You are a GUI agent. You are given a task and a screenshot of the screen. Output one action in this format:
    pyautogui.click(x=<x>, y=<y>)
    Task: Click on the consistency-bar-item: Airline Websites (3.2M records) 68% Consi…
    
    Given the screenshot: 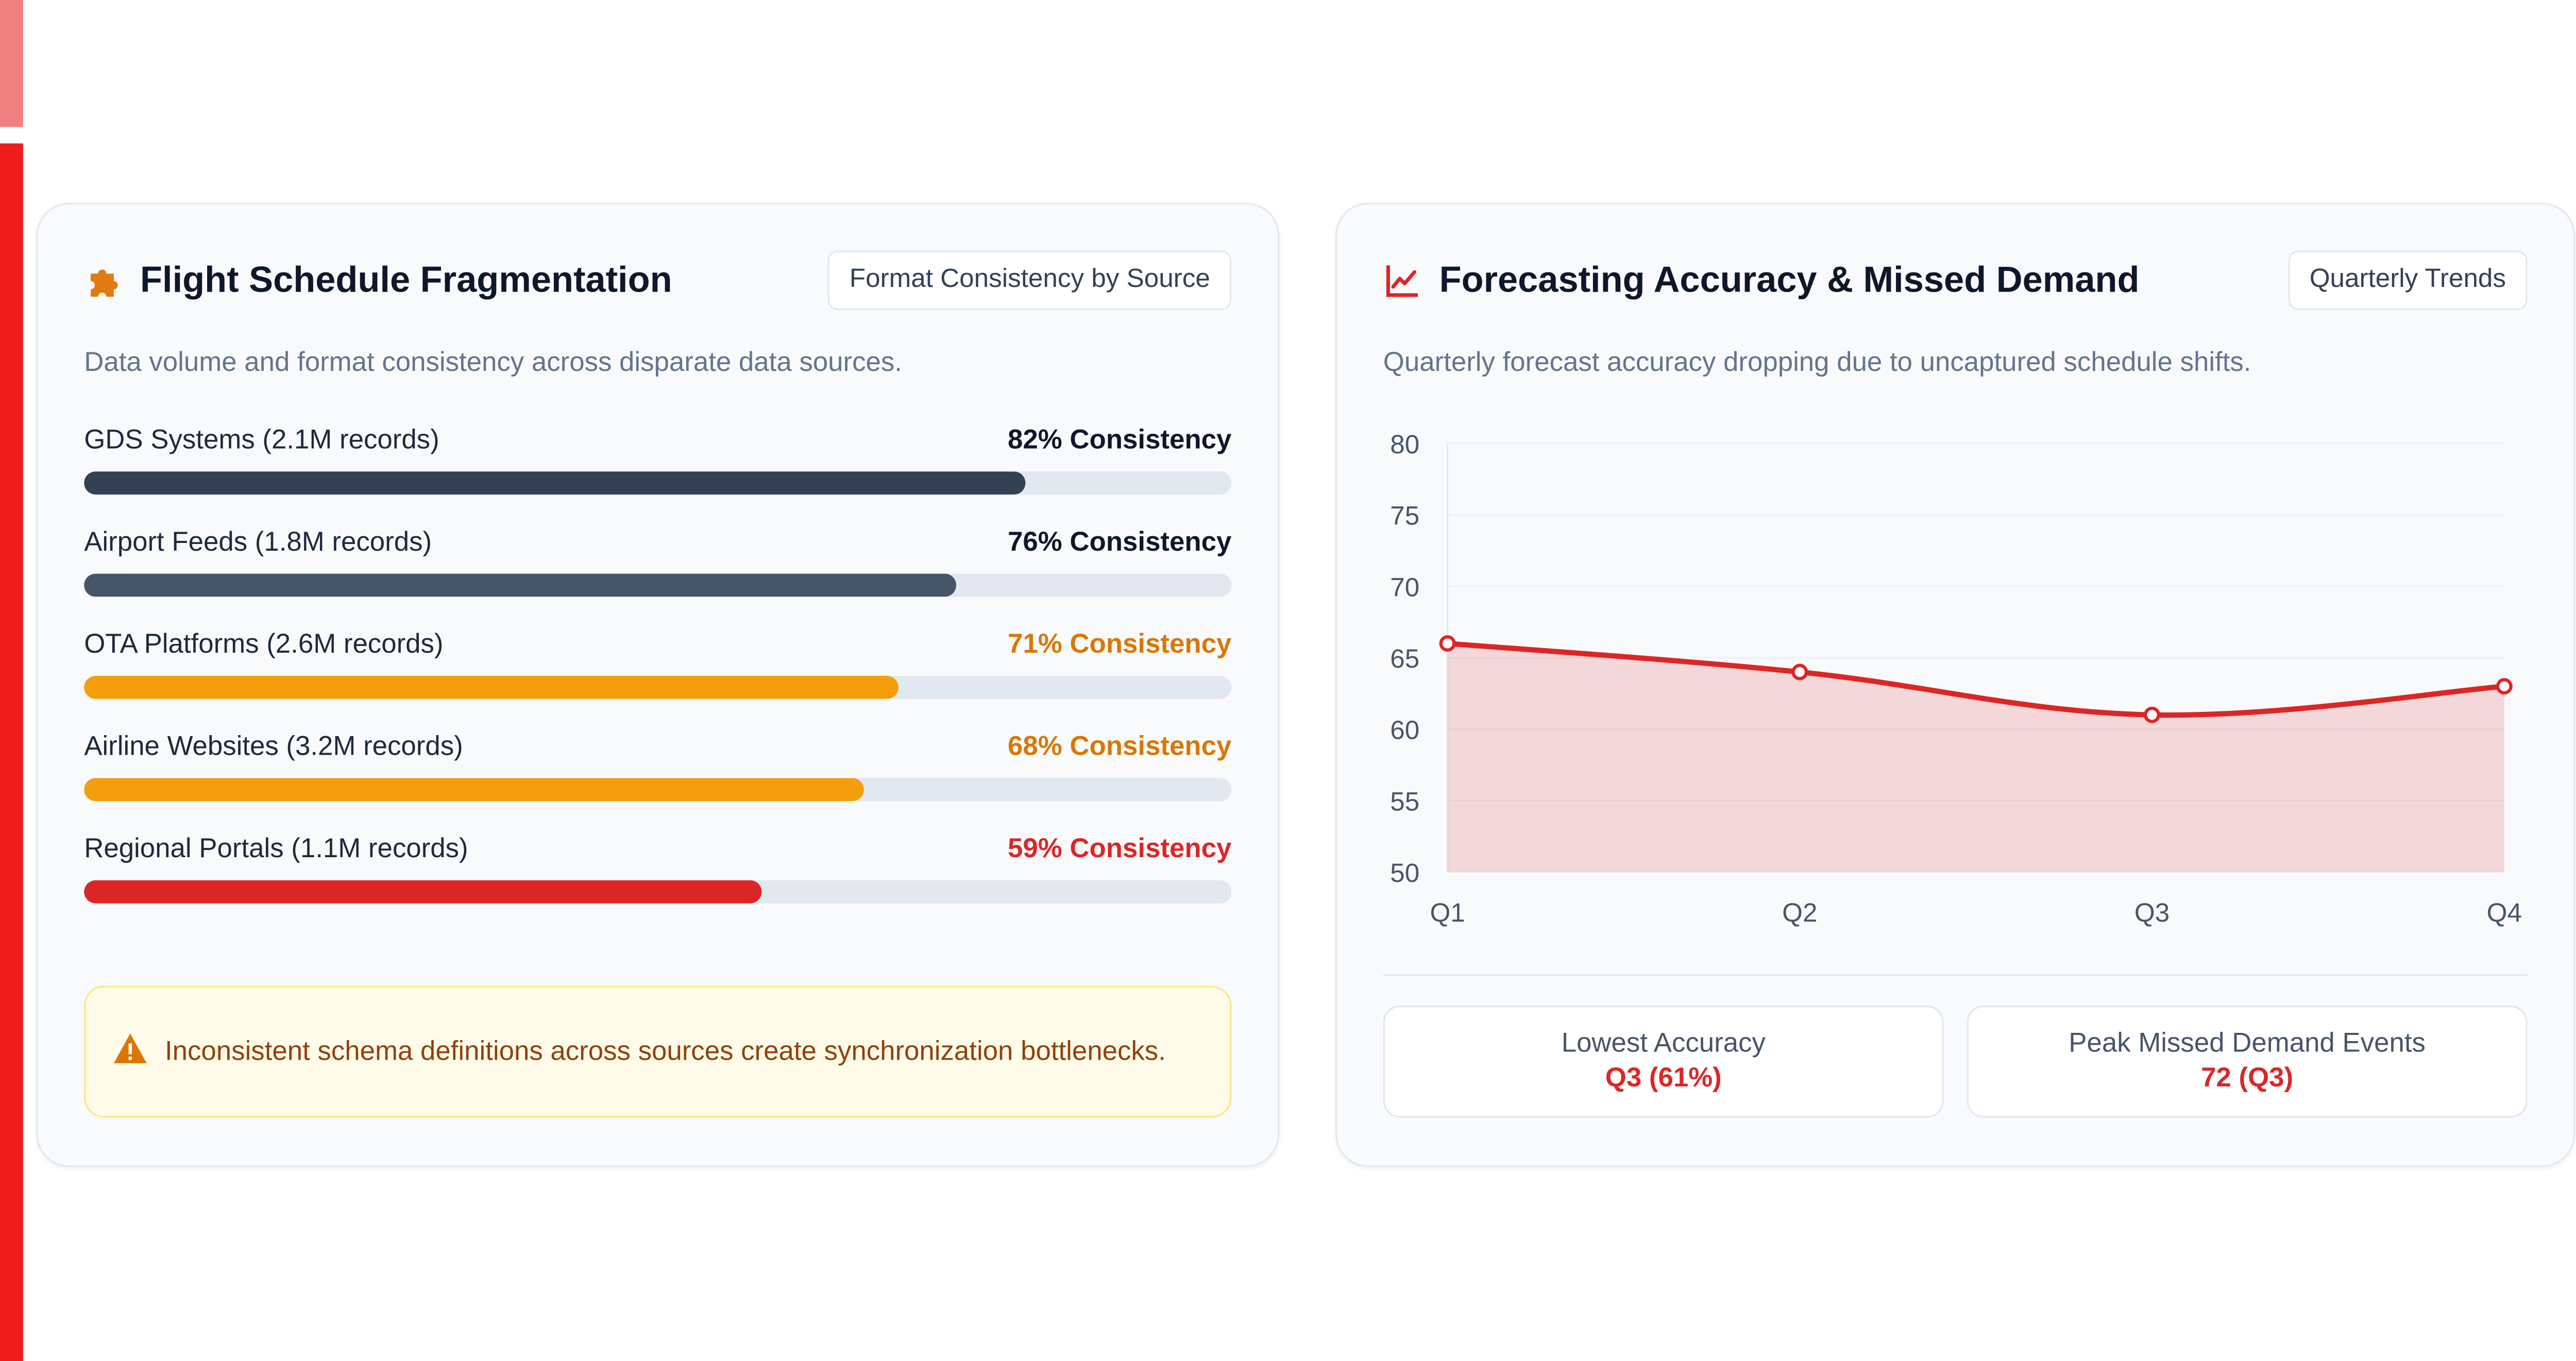 What is the action you would take?
    pyautogui.click(x=658, y=779)
    